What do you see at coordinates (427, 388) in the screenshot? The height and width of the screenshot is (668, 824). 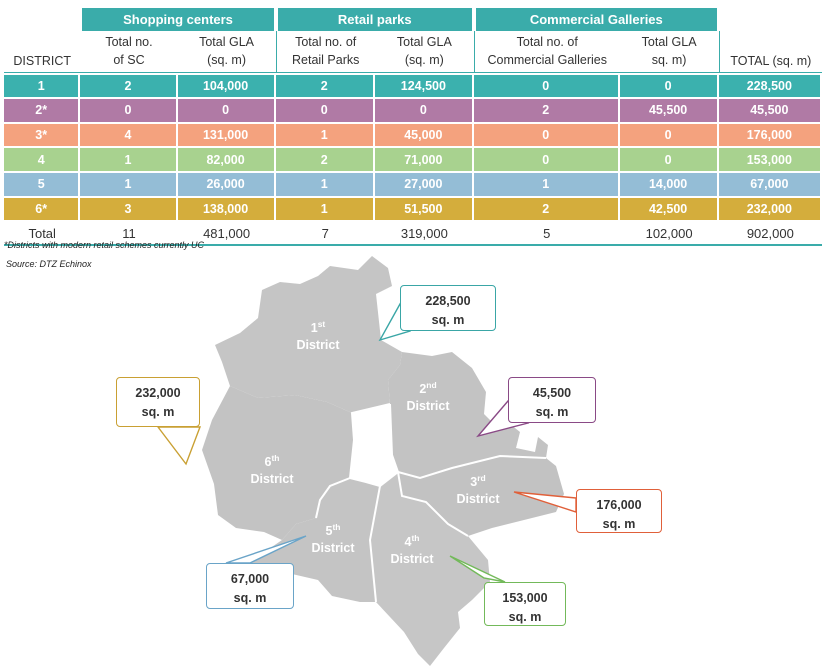 I see `district-2-number-label: 2nd` at bounding box center [427, 388].